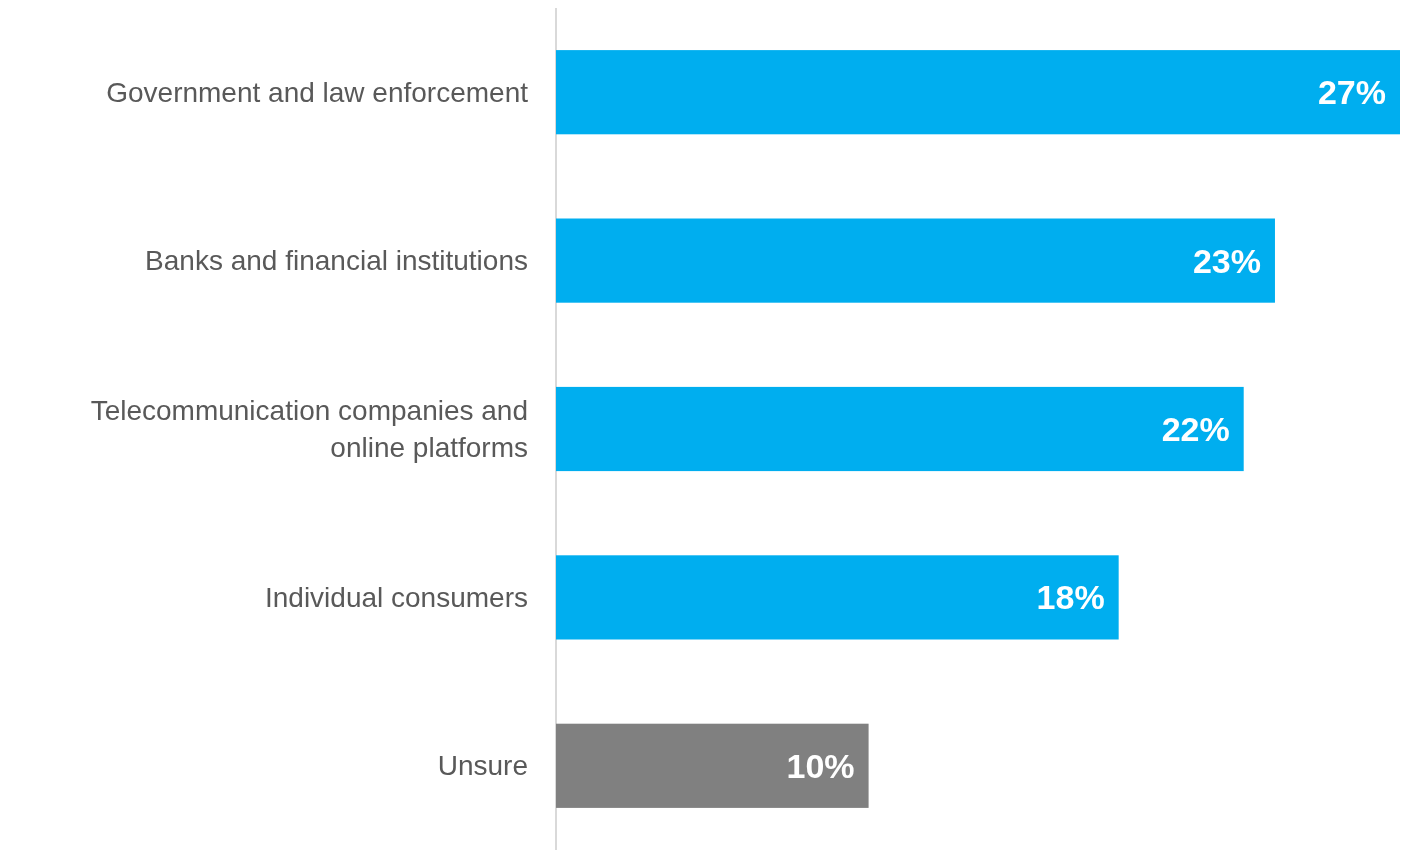 Image resolution: width=1414 pixels, height=858 pixels. I want to click on data-label: 27%, so click(1351, 92).